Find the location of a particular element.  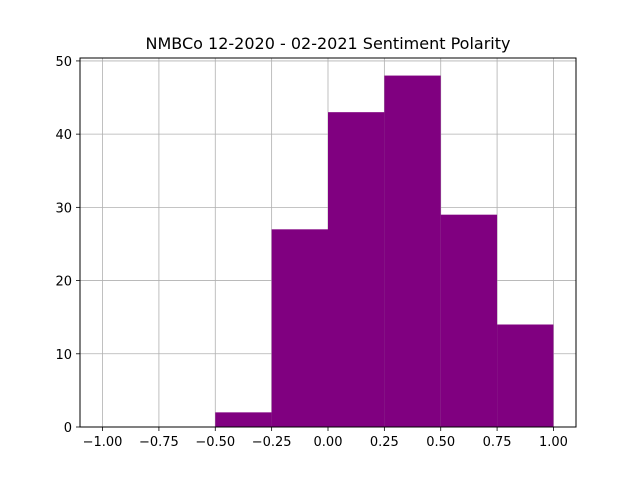

x-axis-ticks: −1.00 −0.75 −0.50 −0.25 0.00 0.25 0.50 0.75 1.00 is located at coordinates (325, 438).